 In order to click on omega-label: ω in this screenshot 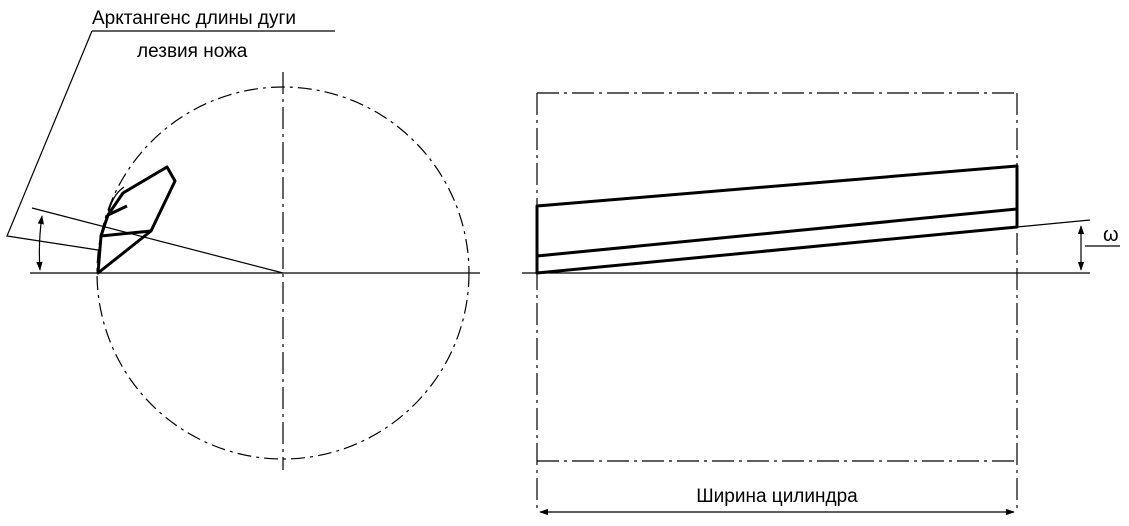, I will do `click(1111, 235)`.